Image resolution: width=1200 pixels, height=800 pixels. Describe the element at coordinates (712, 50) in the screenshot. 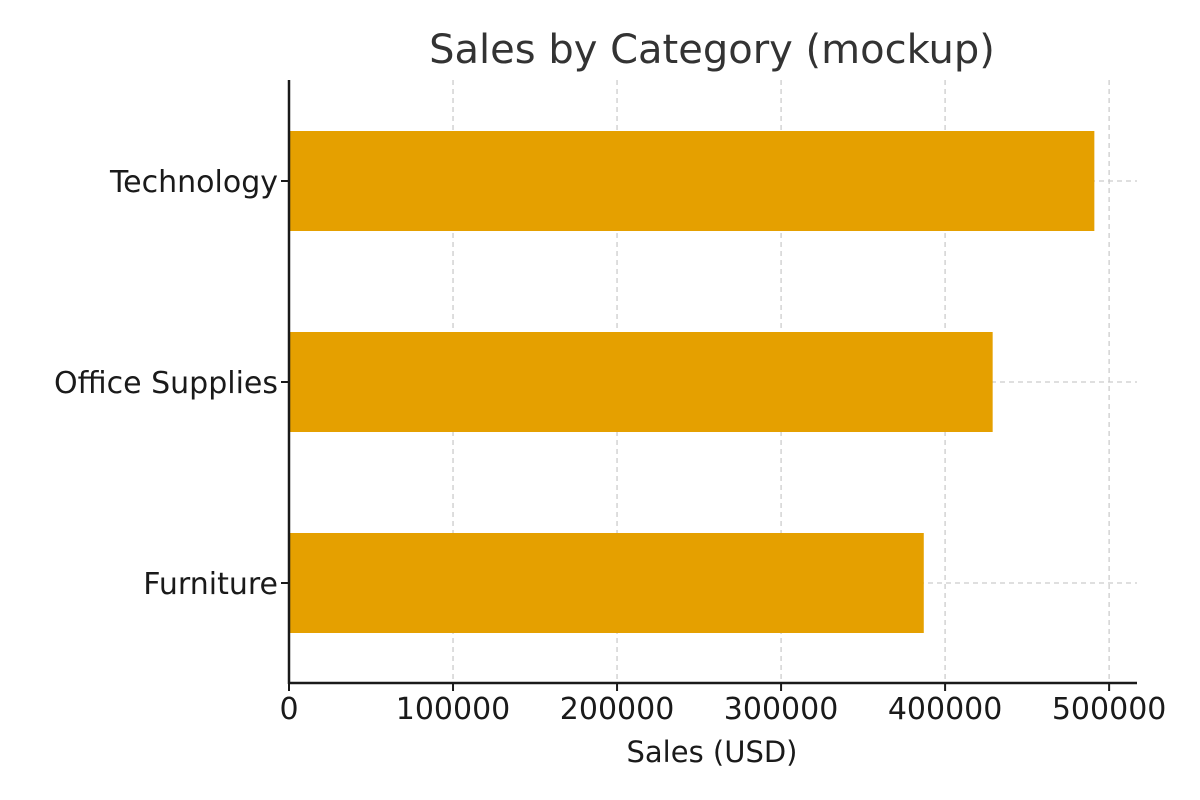

I see `chart-title: Sales by Category (mockup)` at that location.